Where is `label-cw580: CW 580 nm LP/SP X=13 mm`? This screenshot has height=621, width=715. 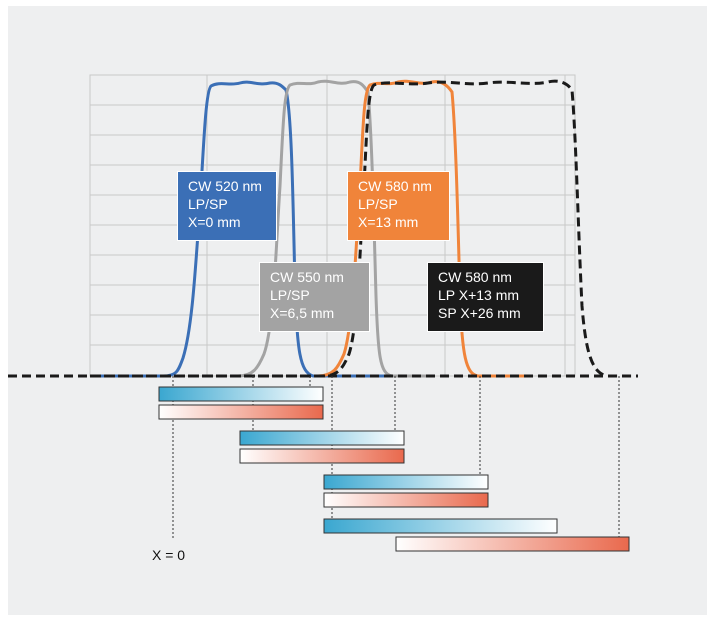 label-cw580: CW 580 nm LP/SP X=13 mm is located at coordinates (398, 206).